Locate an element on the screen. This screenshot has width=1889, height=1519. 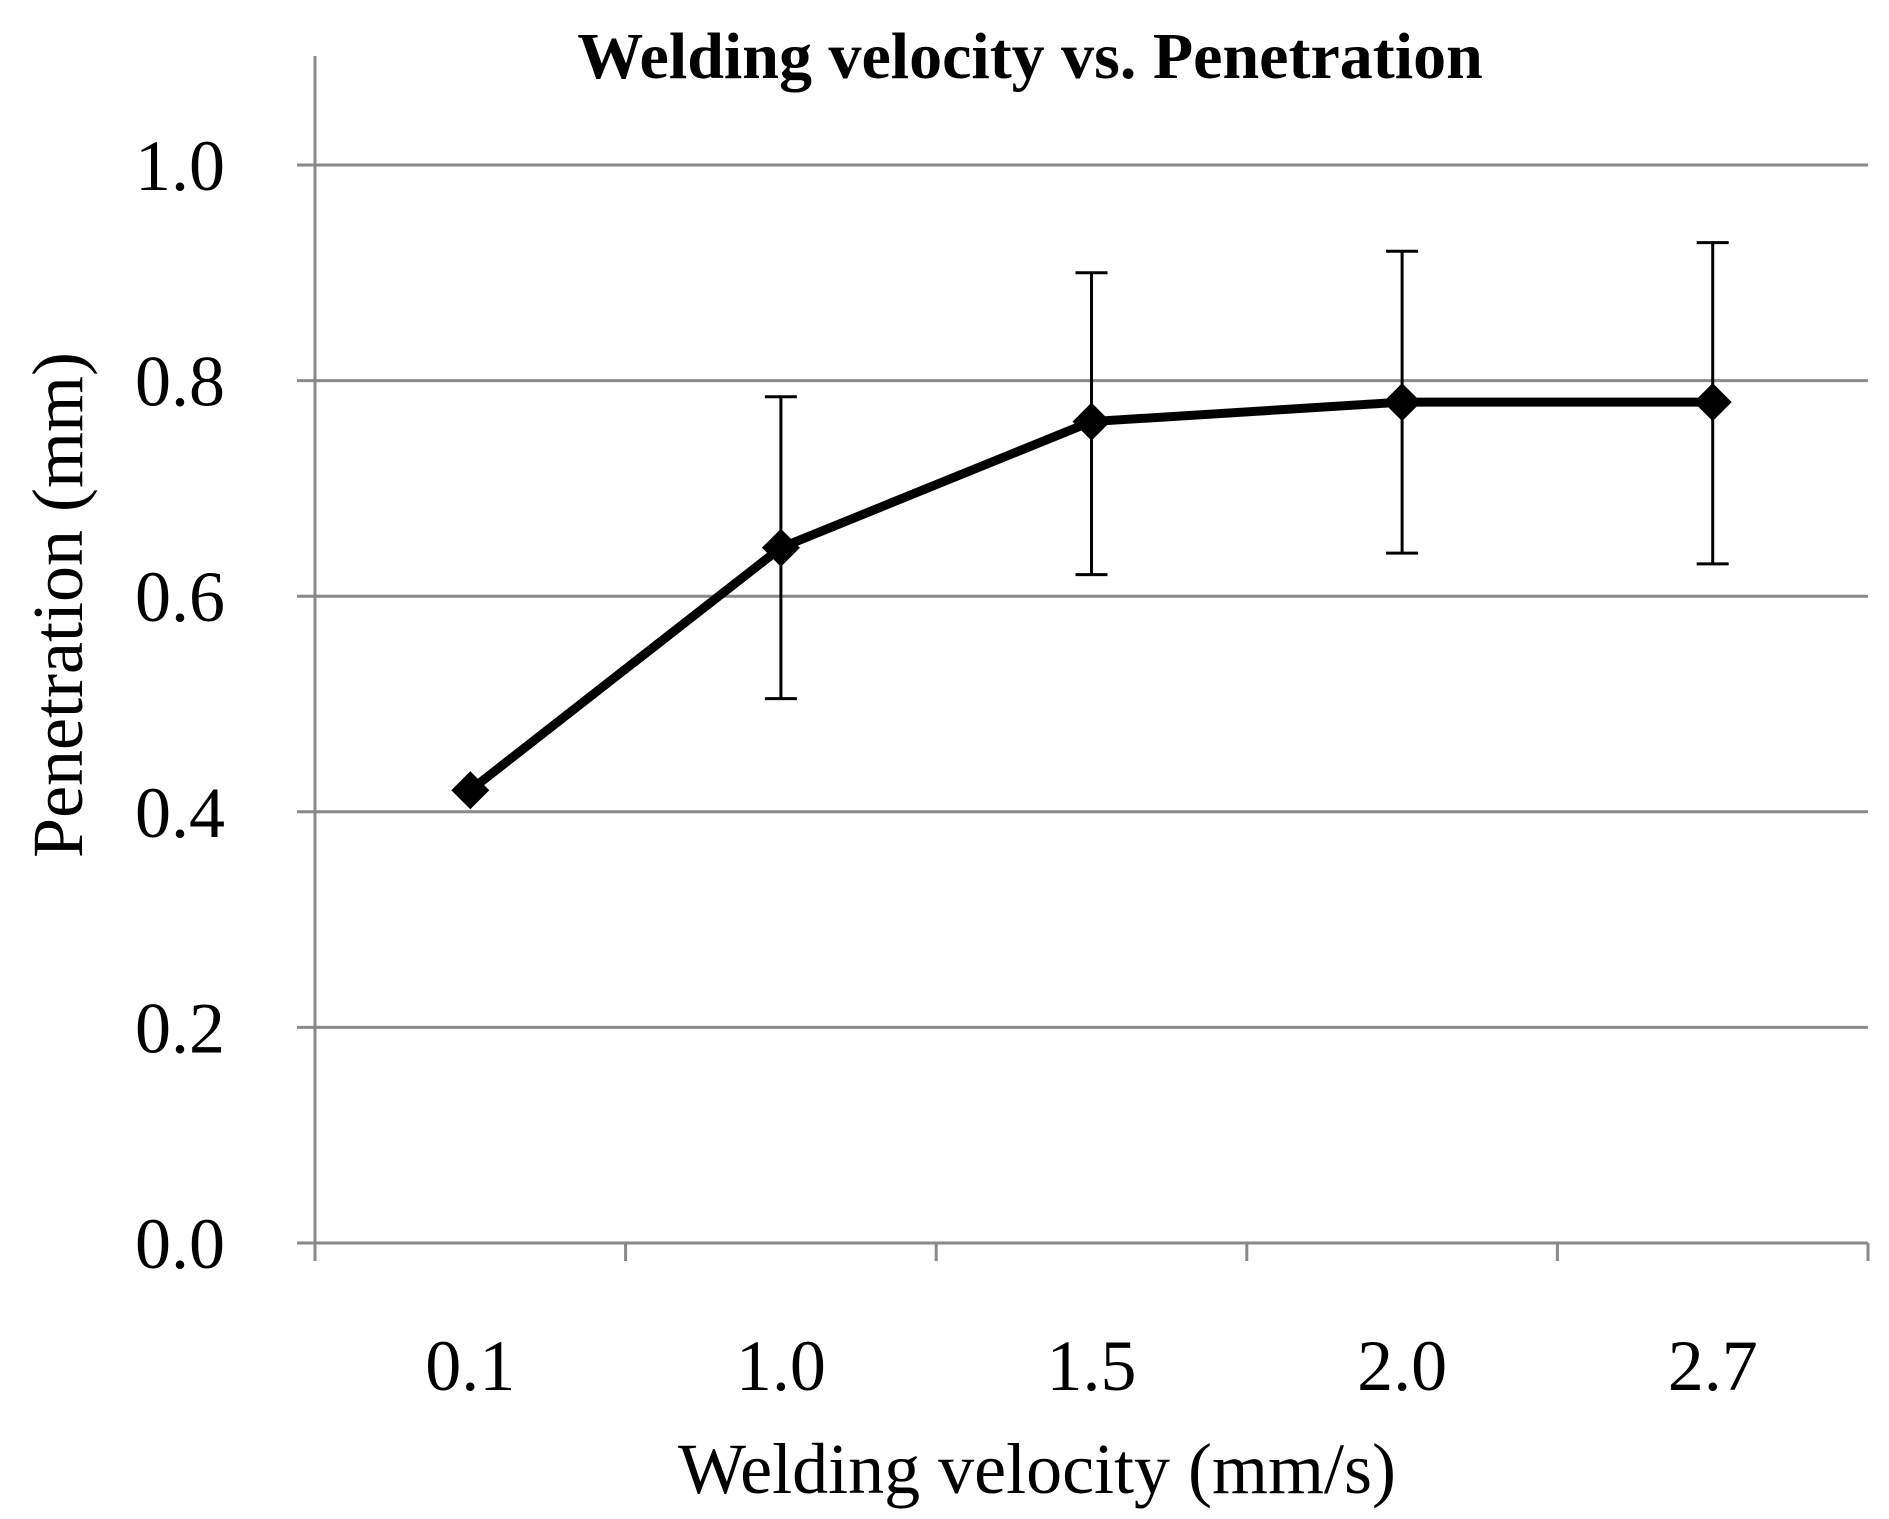
y-tick-label: 0.8 is located at coordinates (180, 382).